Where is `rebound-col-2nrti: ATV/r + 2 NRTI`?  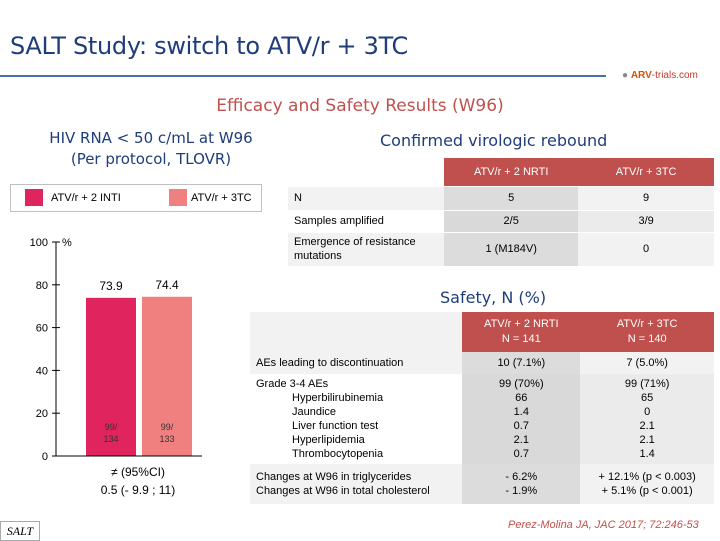 rebound-col-2nrti: ATV/r + 2 NRTI is located at coordinates (511, 172).